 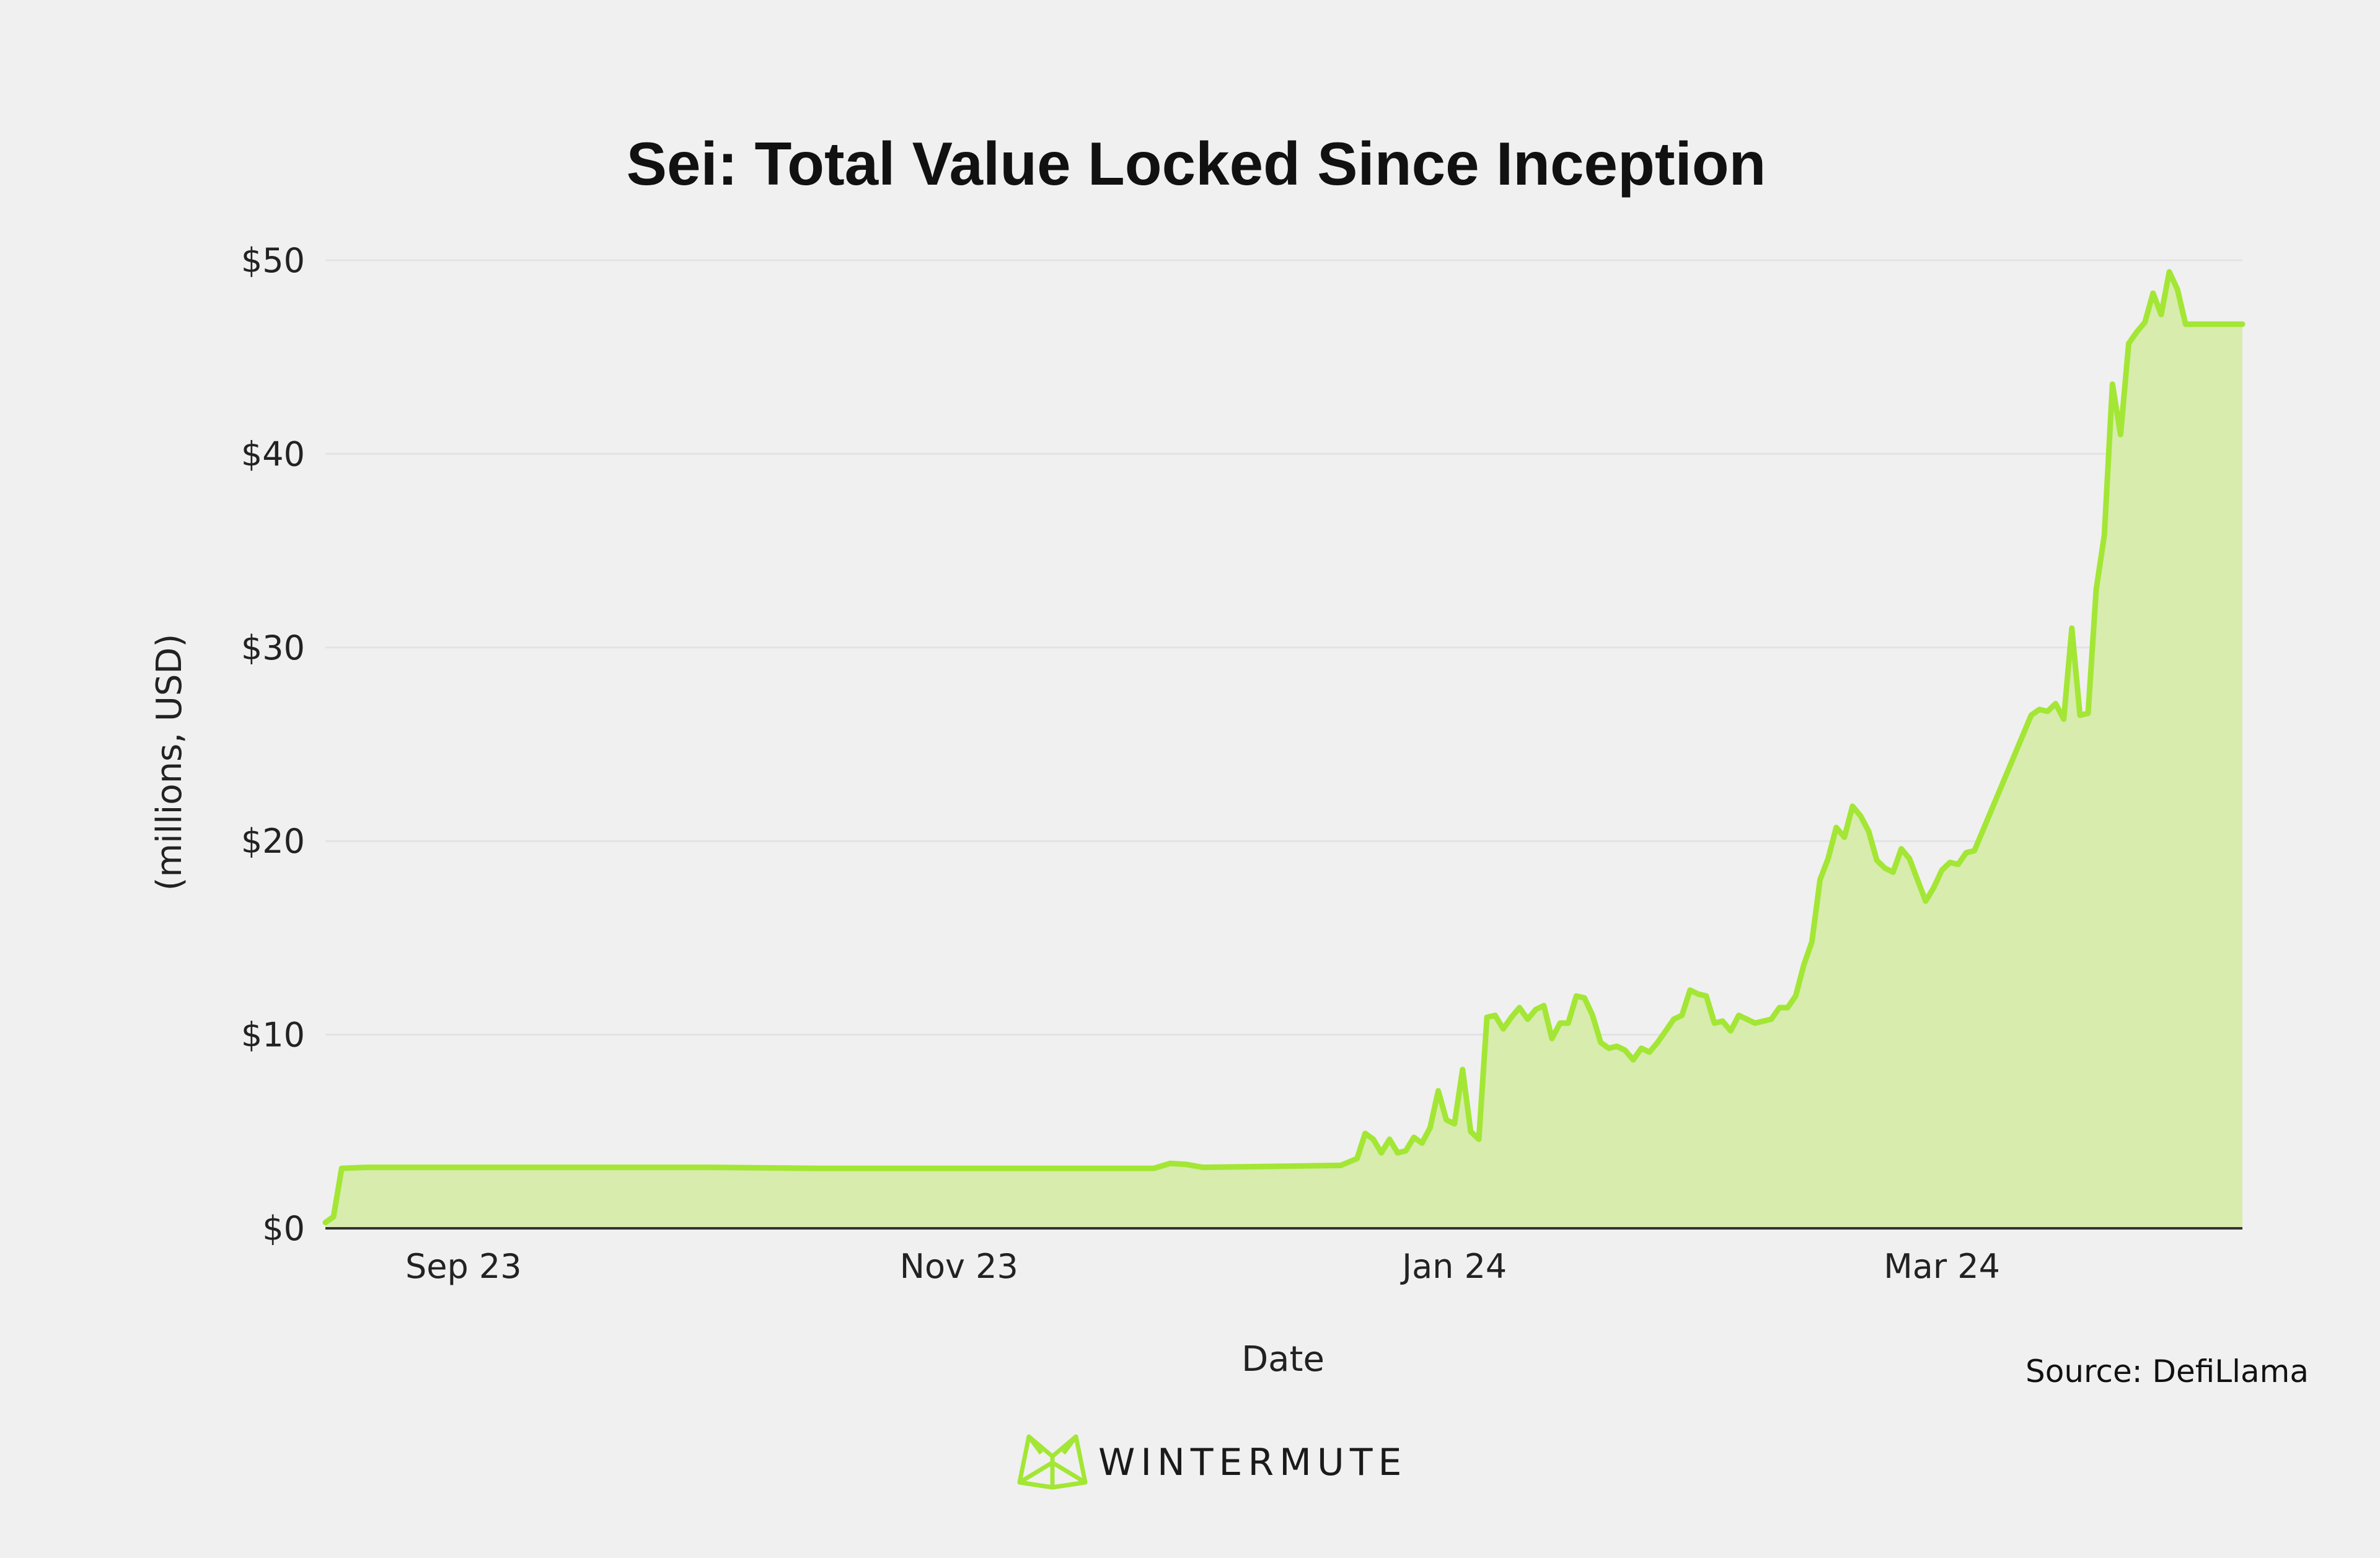 What do you see at coordinates (959, 1266) in the screenshot?
I see `x-tick-label: Nov 23` at bounding box center [959, 1266].